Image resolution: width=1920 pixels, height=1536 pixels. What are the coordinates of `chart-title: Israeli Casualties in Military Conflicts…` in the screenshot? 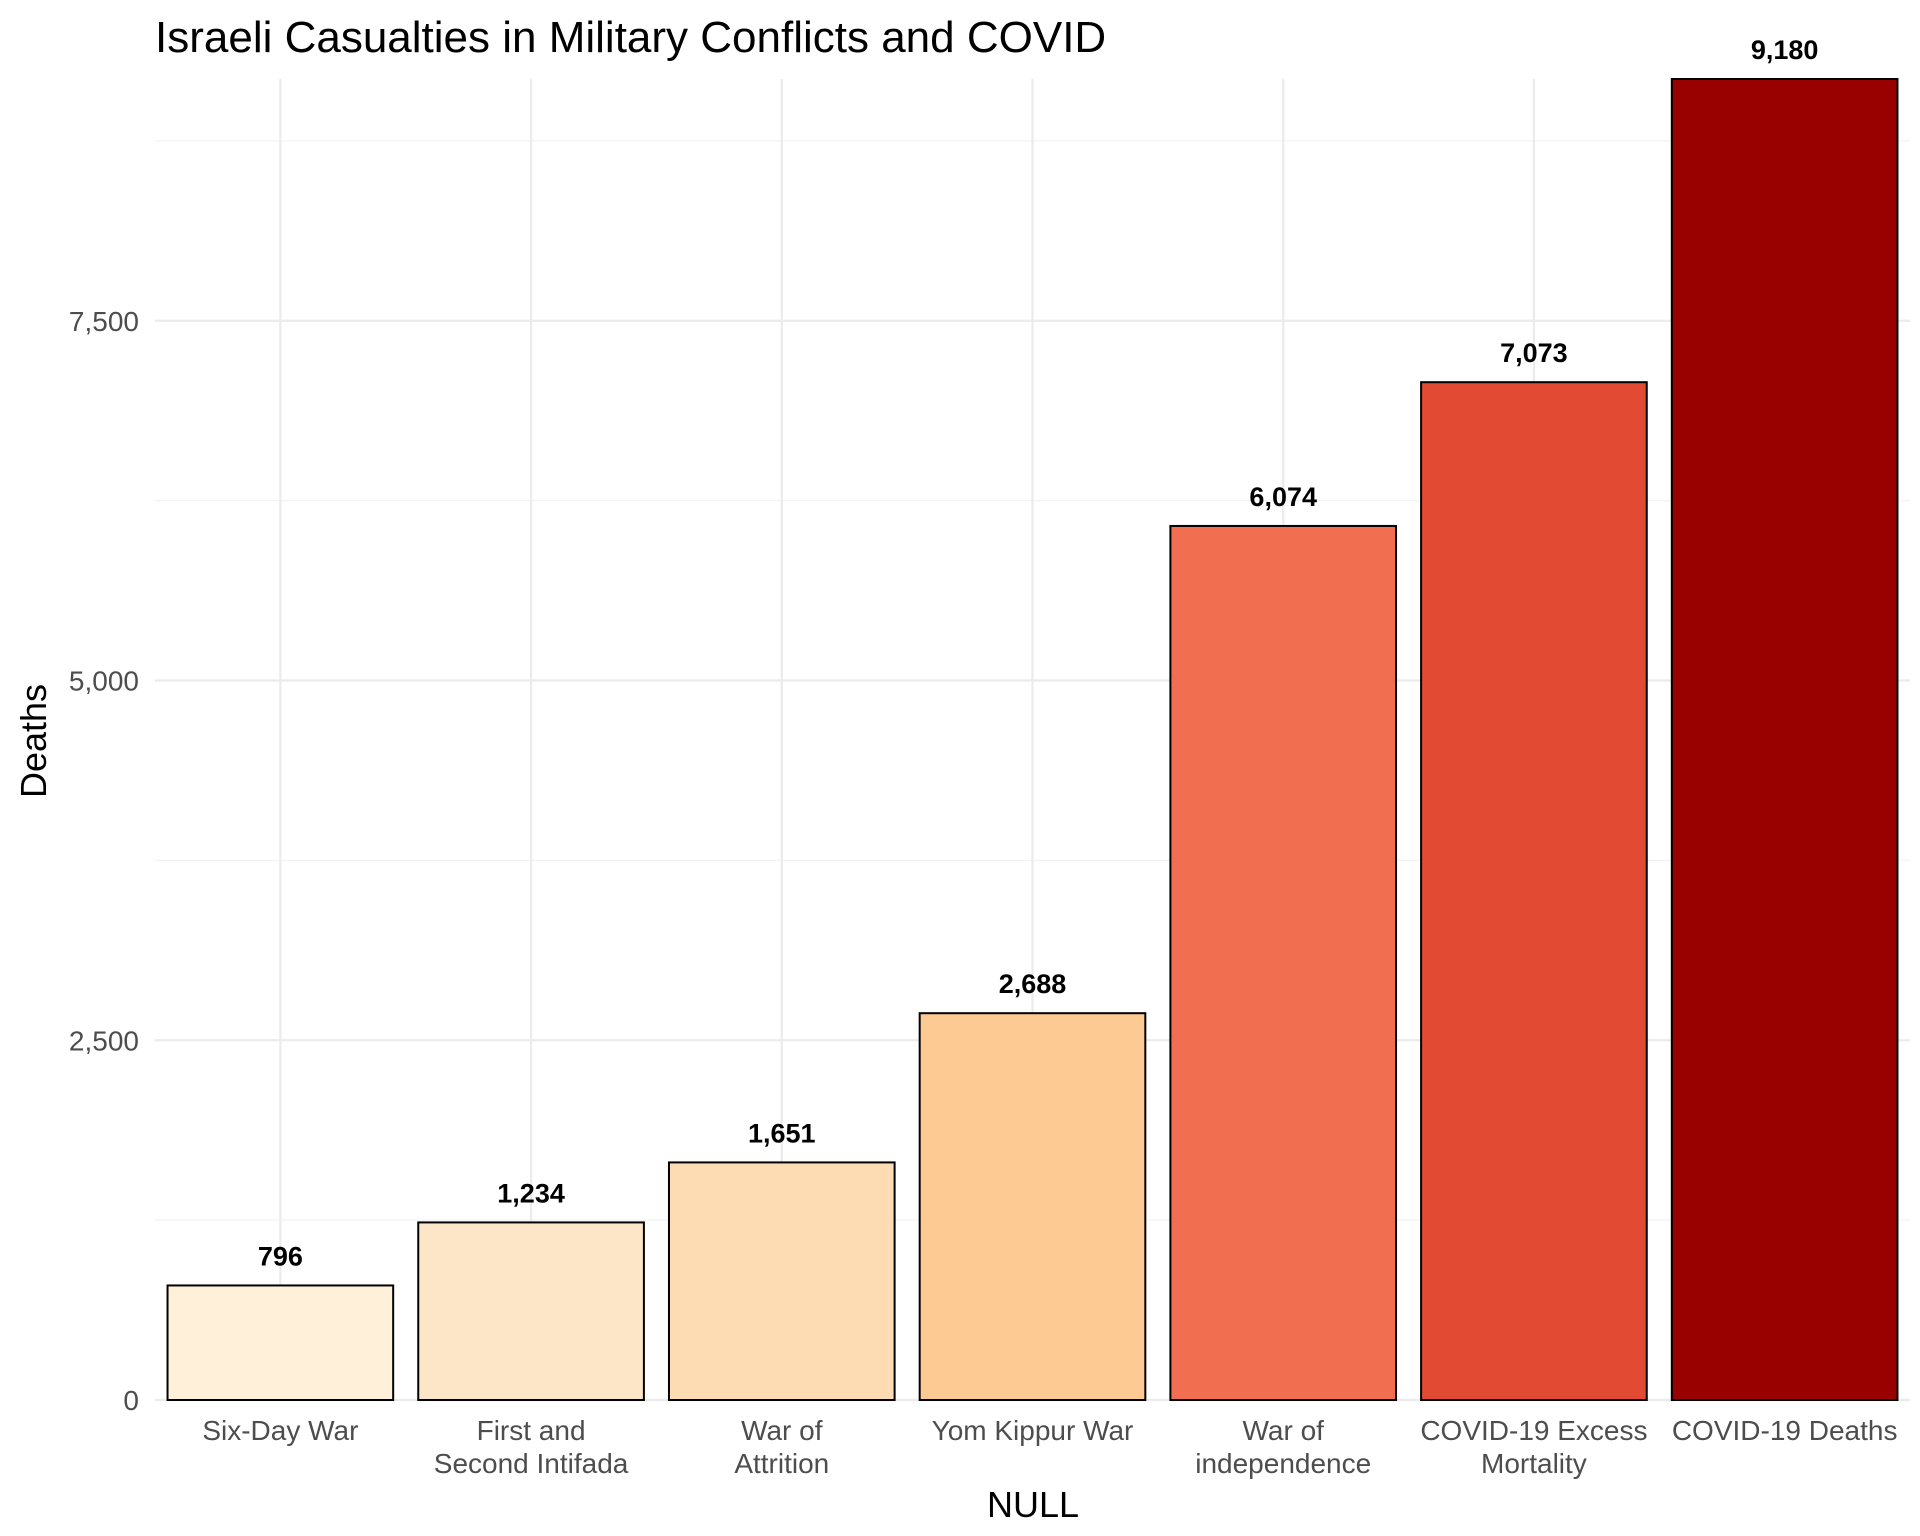 It's located at (630, 37).